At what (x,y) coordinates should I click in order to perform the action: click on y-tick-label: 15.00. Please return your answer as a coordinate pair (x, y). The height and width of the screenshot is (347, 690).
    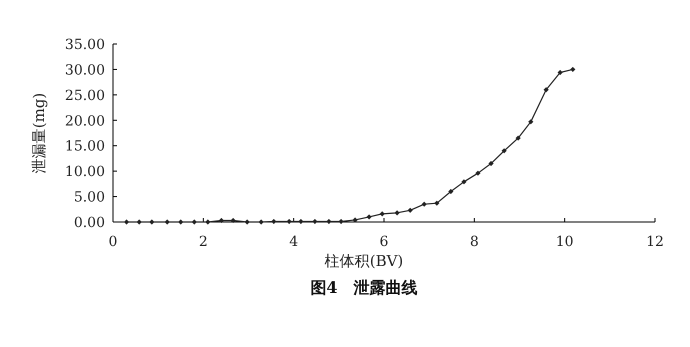
    Looking at the image, I should click on (84, 146).